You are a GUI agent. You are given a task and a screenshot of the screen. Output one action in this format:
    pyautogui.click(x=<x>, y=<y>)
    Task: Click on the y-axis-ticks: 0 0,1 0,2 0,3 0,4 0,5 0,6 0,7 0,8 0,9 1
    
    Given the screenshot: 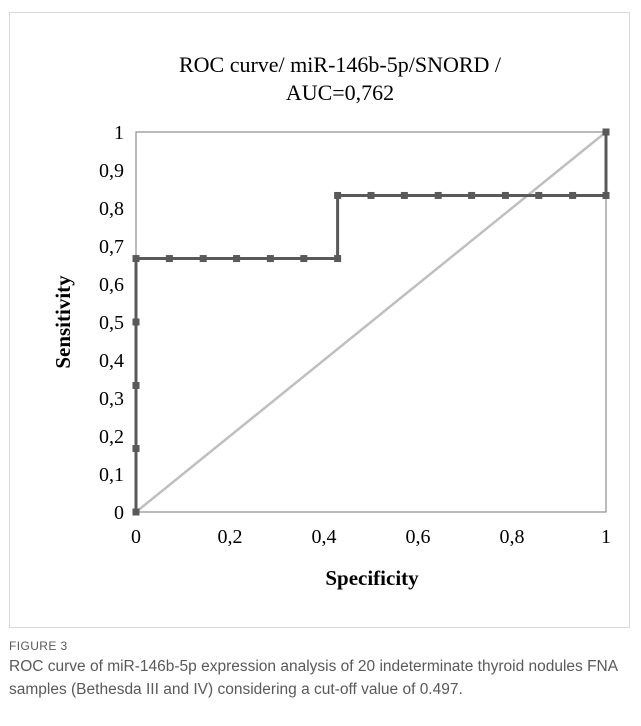 What is the action you would take?
    pyautogui.click(x=111, y=323)
    